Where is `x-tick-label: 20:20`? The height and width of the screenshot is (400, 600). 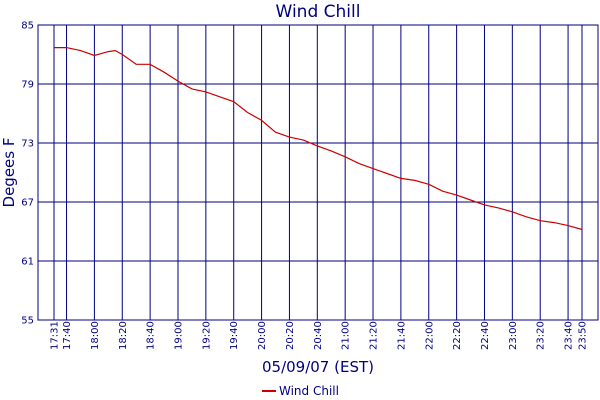 x-tick-label: 20:20 is located at coordinates (290, 335).